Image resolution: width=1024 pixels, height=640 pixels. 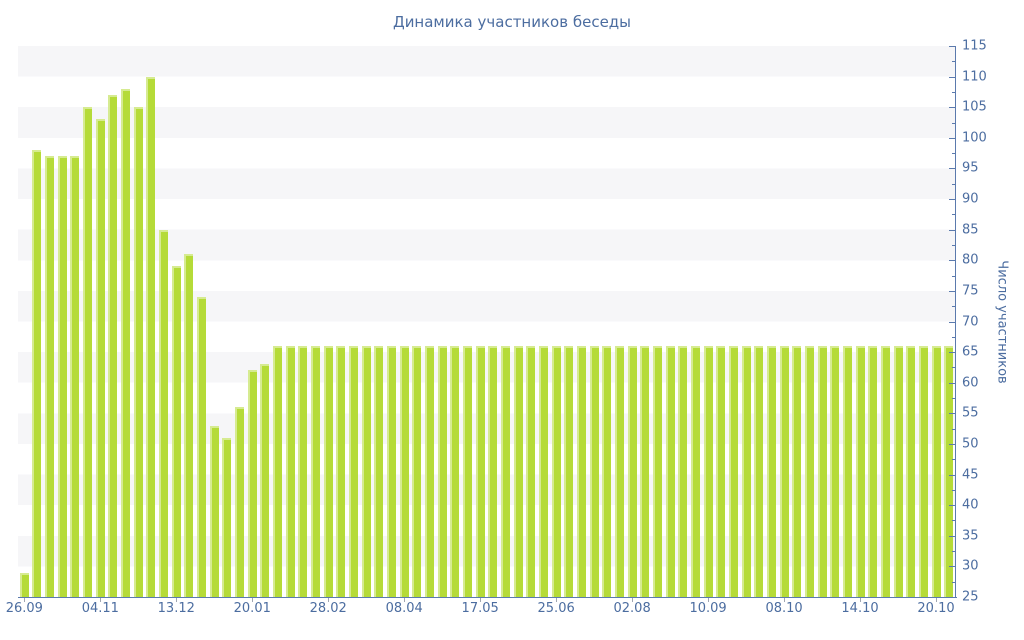 What do you see at coordinates (974, 138) in the screenshot?
I see `y-tick-label: 100` at bounding box center [974, 138].